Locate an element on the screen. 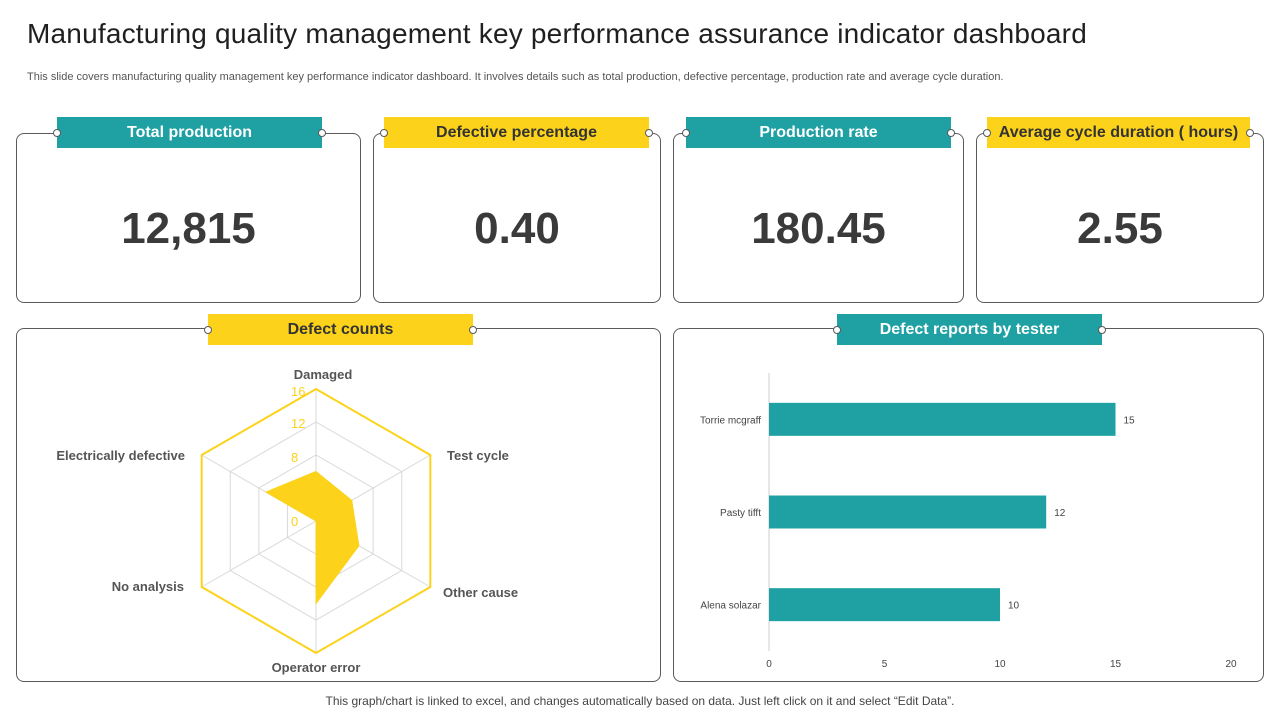 The width and height of the screenshot is (1280, 720). radar-category-label: Test cycle is located at coordinates (478, 455).